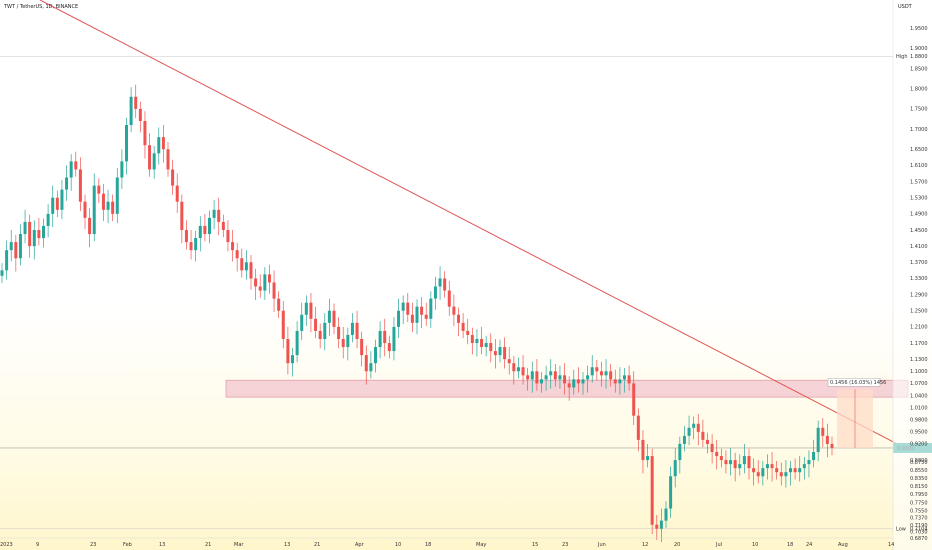 The height and width of the screenshot is (550, 932). Describe the element at coordinates (919, 445) in the screenshot. I see `y-tick-label: 0.9200` at that location.